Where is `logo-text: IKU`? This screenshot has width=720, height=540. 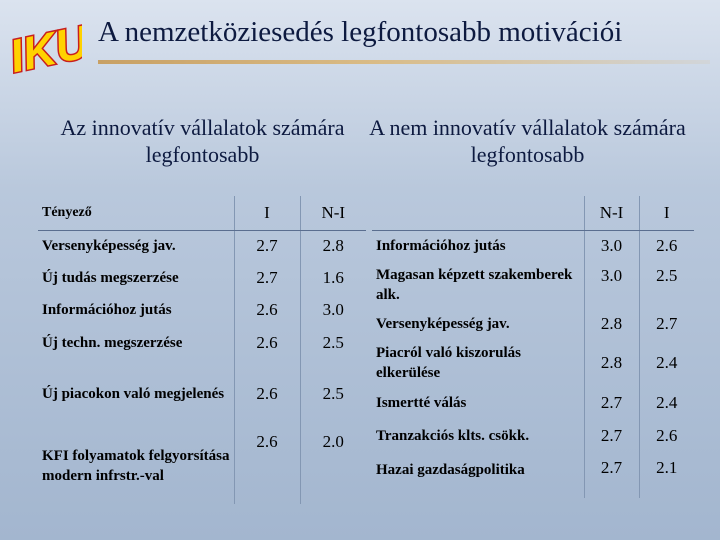 logo-text: IKU is located at coordinates (43, 48).